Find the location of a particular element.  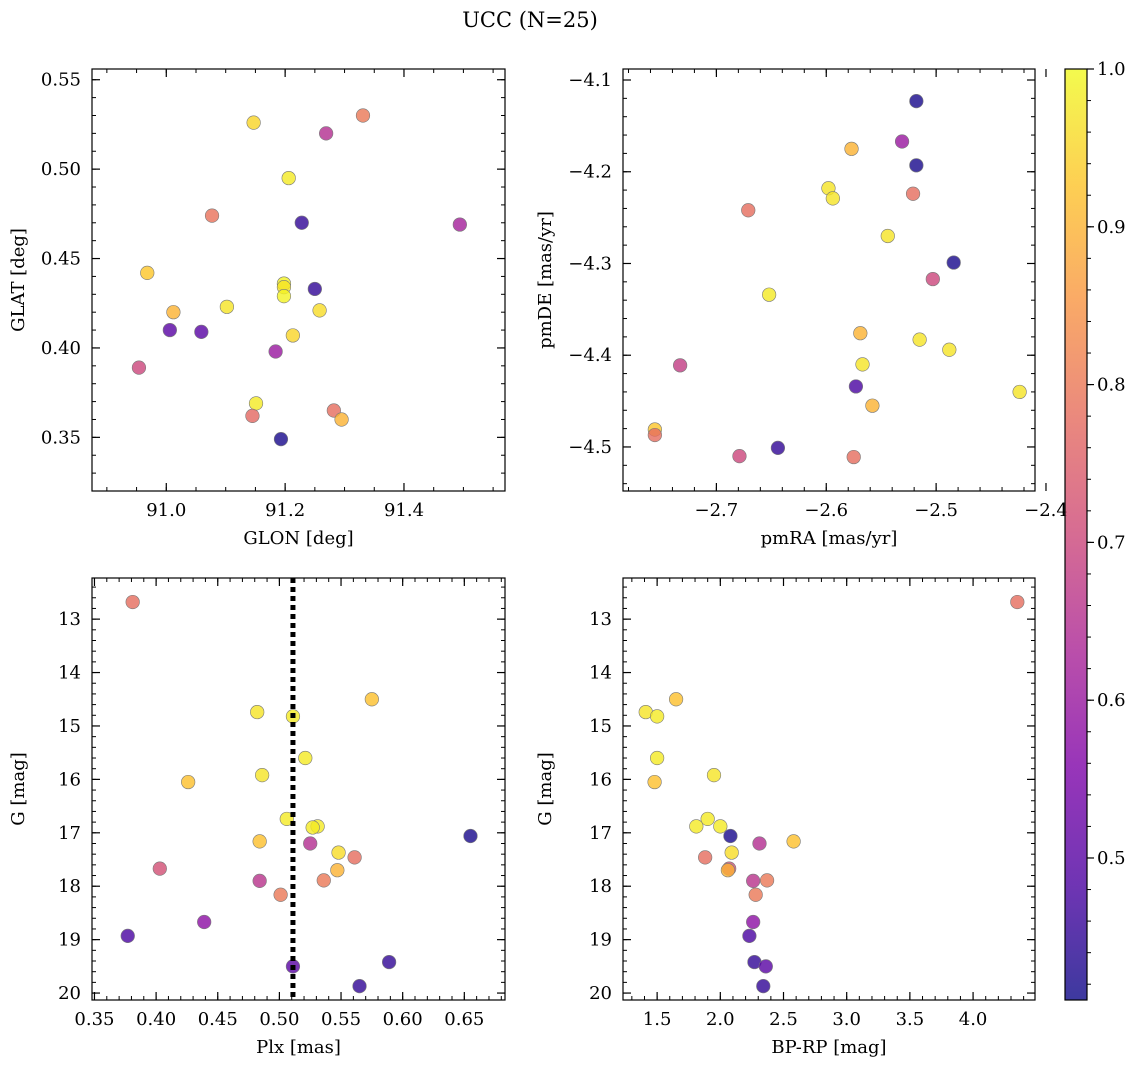

y-tick-label: 20 is located at coordinates (69, 993).